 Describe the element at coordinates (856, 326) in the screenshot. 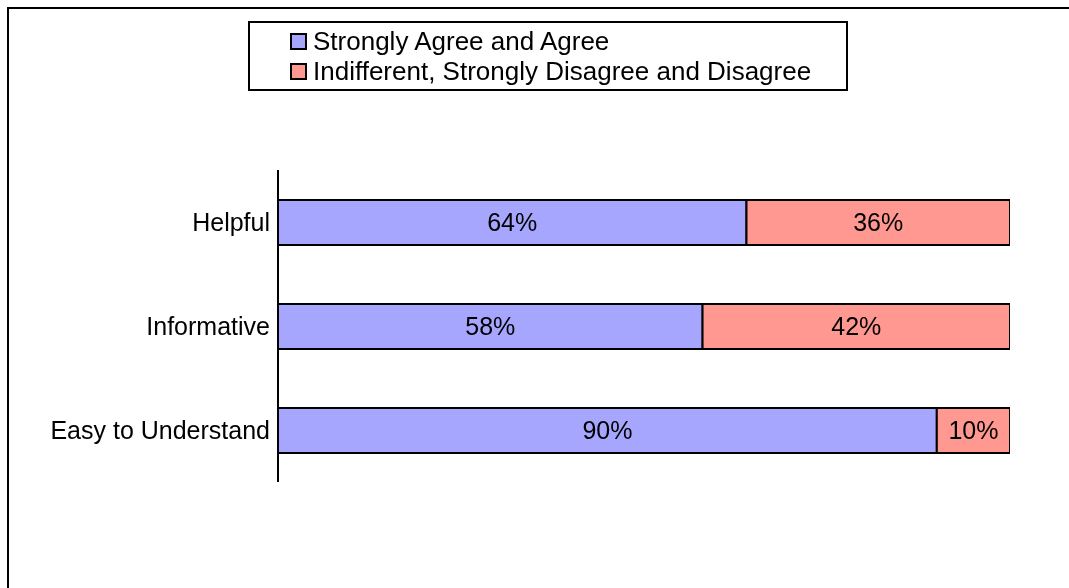

I see `data-label: 42%` at that location.